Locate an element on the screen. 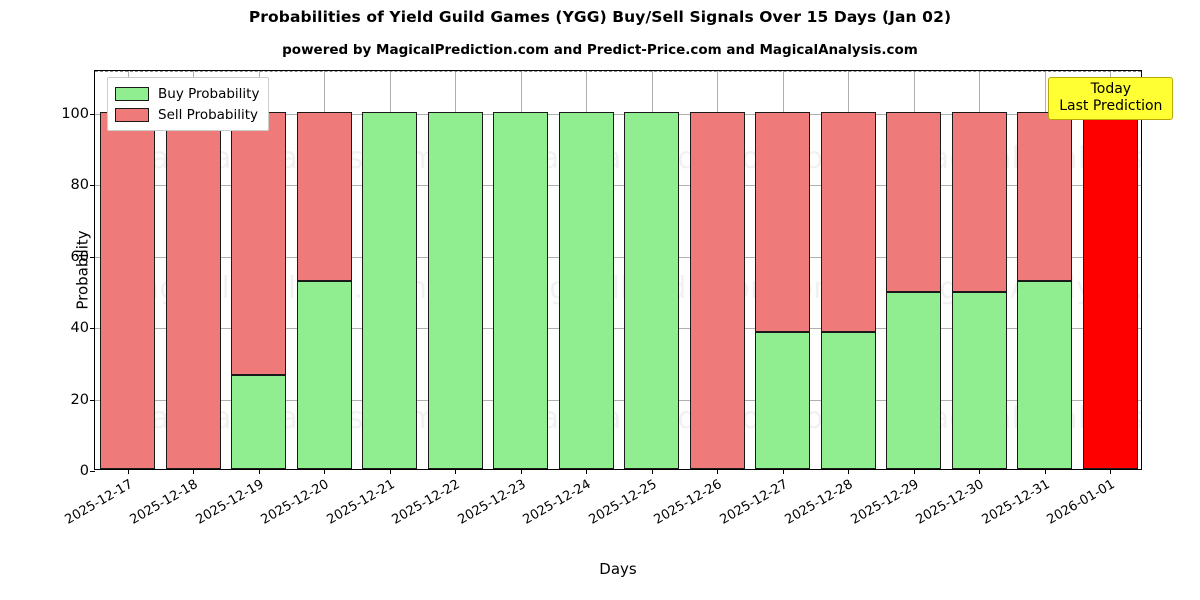 Image resolution: width=1200 pixels, height=600 pixels. y-tick-label: 20 is located at coordinates (79, 399).